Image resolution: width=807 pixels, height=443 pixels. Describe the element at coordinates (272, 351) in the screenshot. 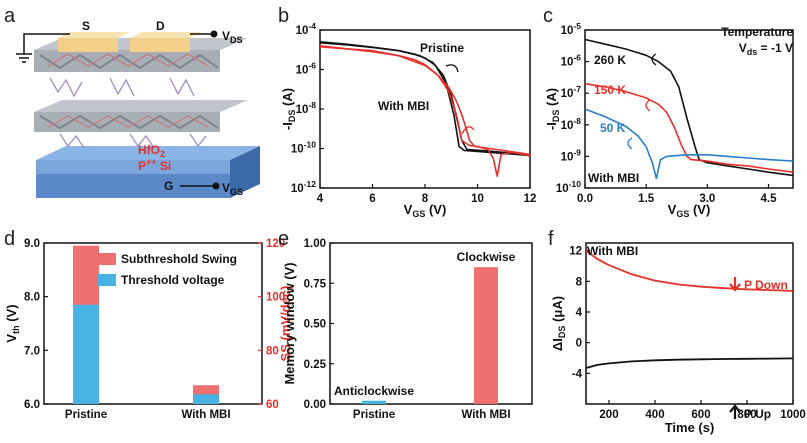

I see `d-right-y-tick-label: 80` at that location.